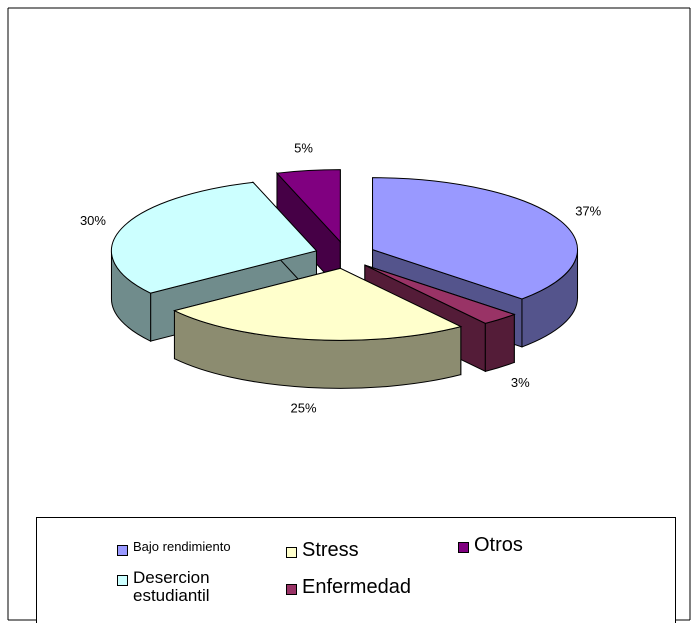 The width and height of the screenshot is (698, 623). Describe the element at coordinates (303, 147) in the screenshot. I see `data-label: 5%` at that location.